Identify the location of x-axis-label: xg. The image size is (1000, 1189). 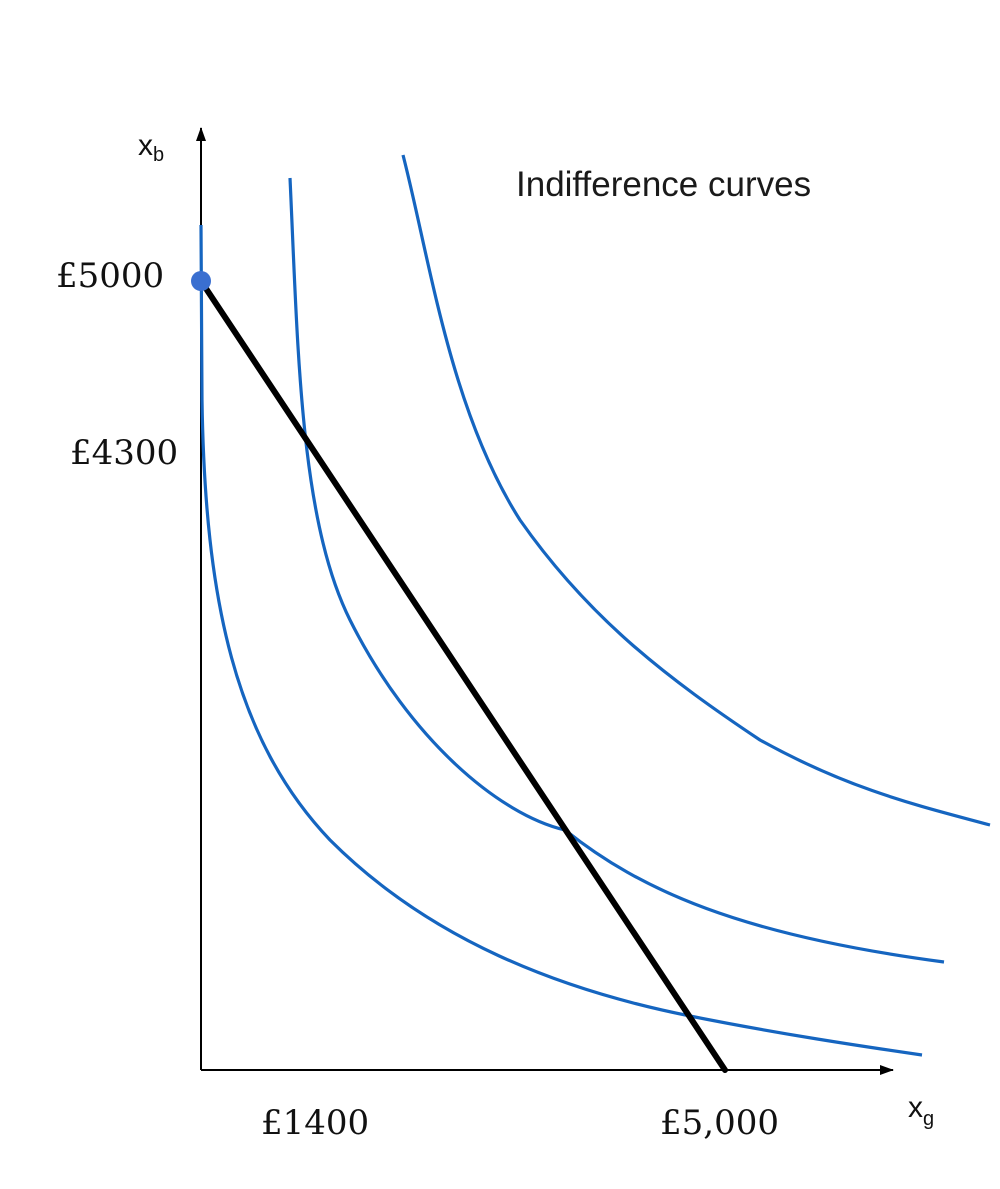
(921, 1110).